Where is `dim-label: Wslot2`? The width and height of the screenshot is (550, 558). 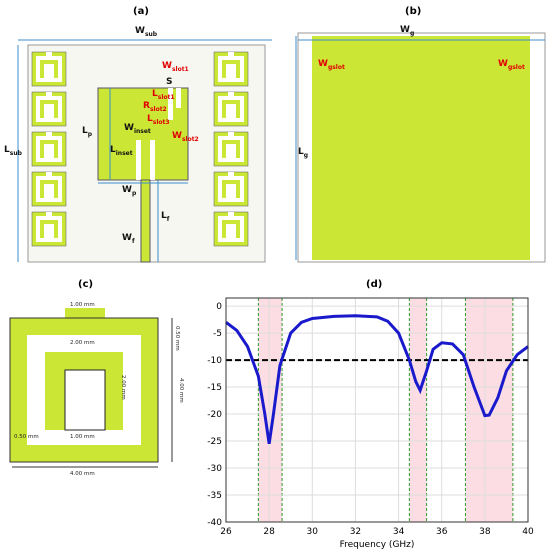 dim-label: Wslot2 is located at coordinates (185, 137).